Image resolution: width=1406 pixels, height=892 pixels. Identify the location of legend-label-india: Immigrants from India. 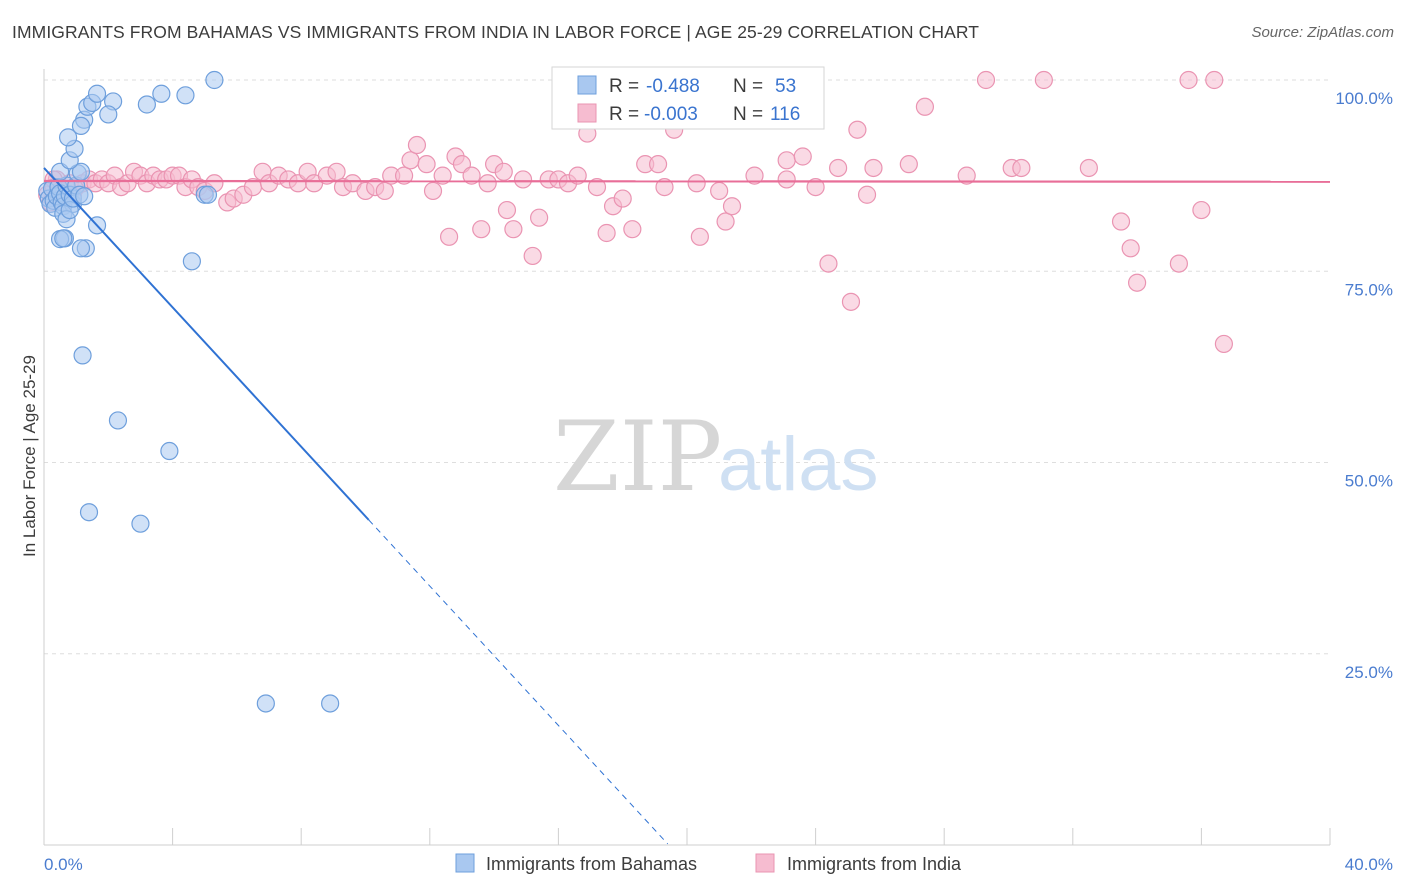
(874, 864).